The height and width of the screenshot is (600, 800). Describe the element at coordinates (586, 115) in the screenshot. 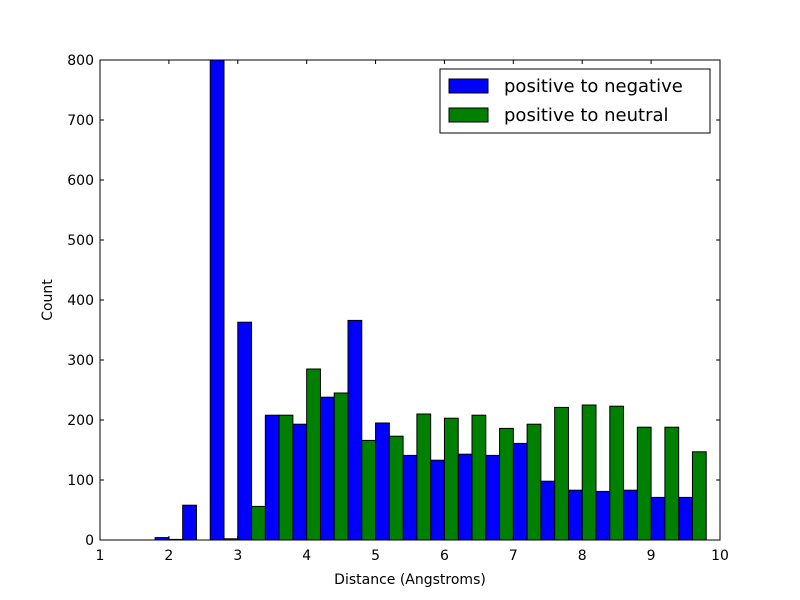

I see `legend-label-positive-to-neutral: positive to neutral` at that location.